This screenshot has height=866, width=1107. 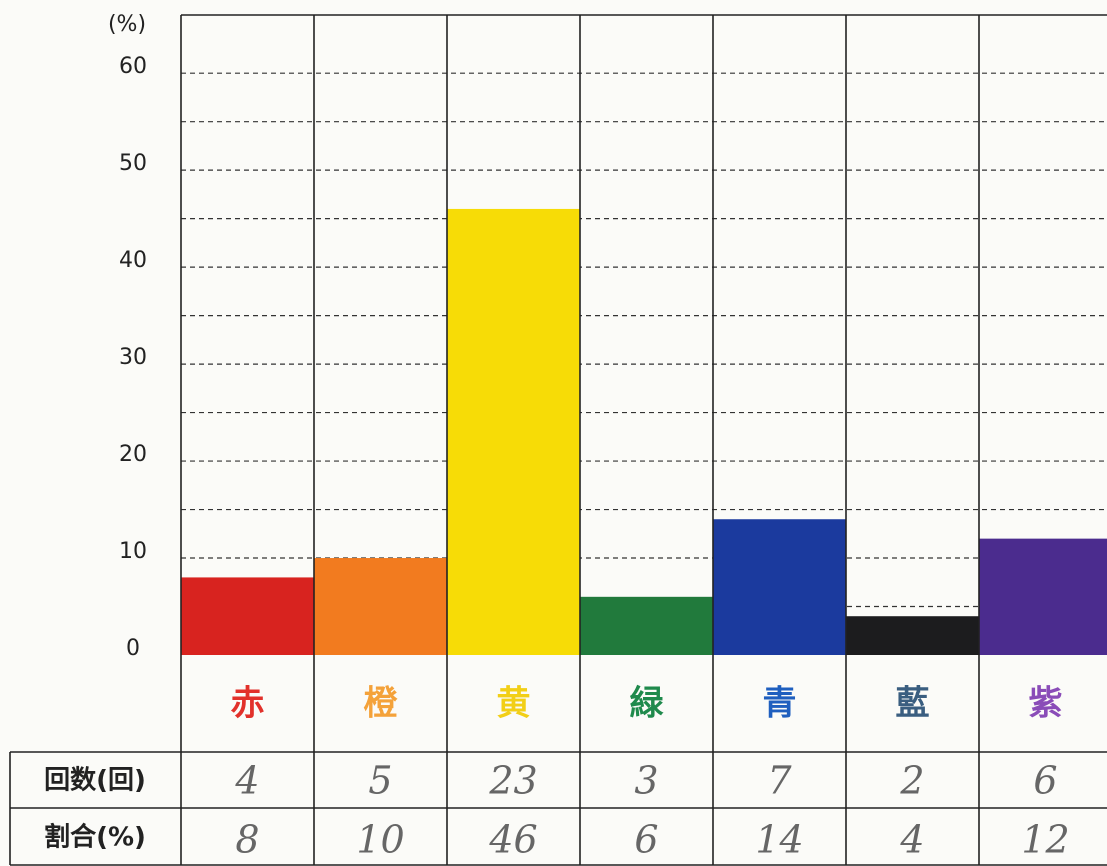 What do you see at coordinates (95, 837) in the screenshot?
I see `row-label: 割合(%)` at bounding box center [95, 837].